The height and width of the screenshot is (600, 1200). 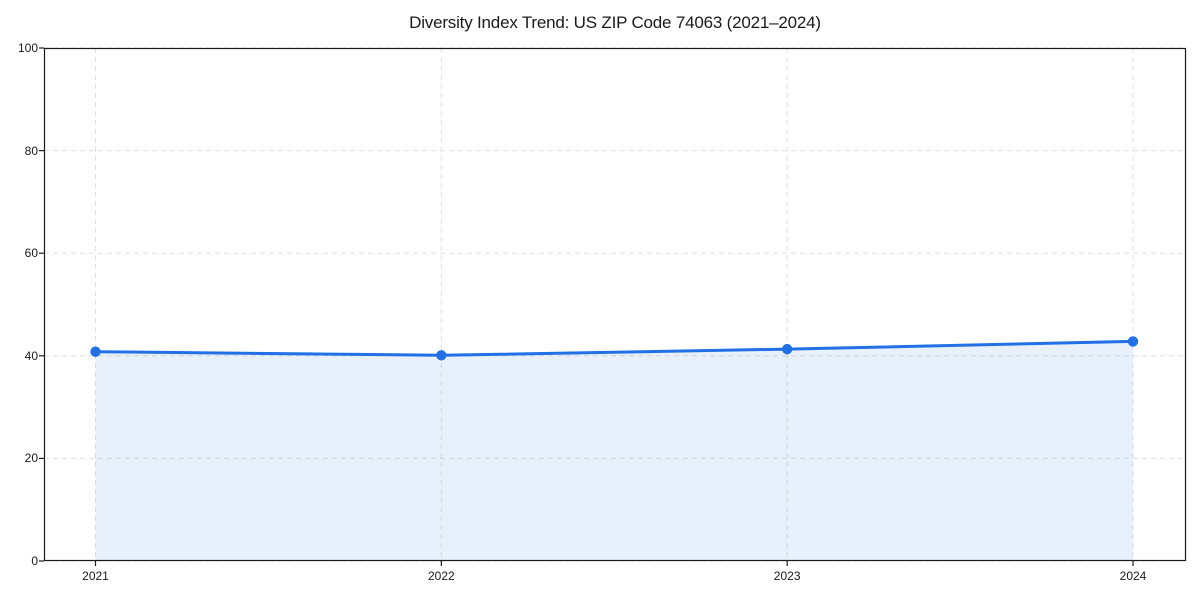 What do you see at coordinates (34, 561) in the screenshot?
I see `y-tick-label: 0` at bounding box center [34, 561].